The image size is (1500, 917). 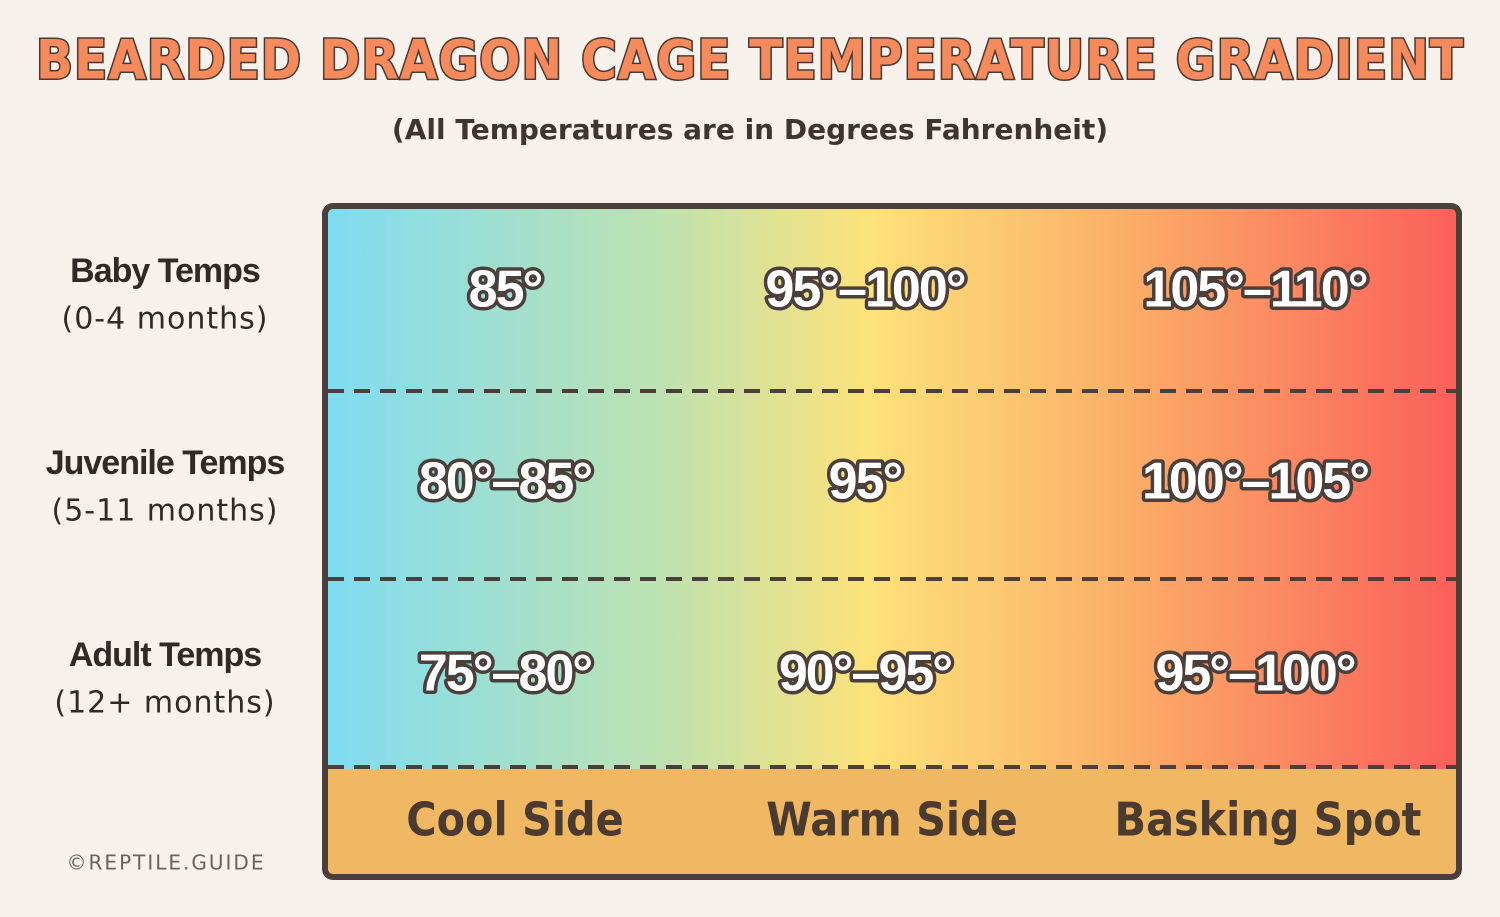 What do you see at coordinates (505, 290) in the screenshot?
I see `temperature-cell: 85°` at bounding box center [505, 290].